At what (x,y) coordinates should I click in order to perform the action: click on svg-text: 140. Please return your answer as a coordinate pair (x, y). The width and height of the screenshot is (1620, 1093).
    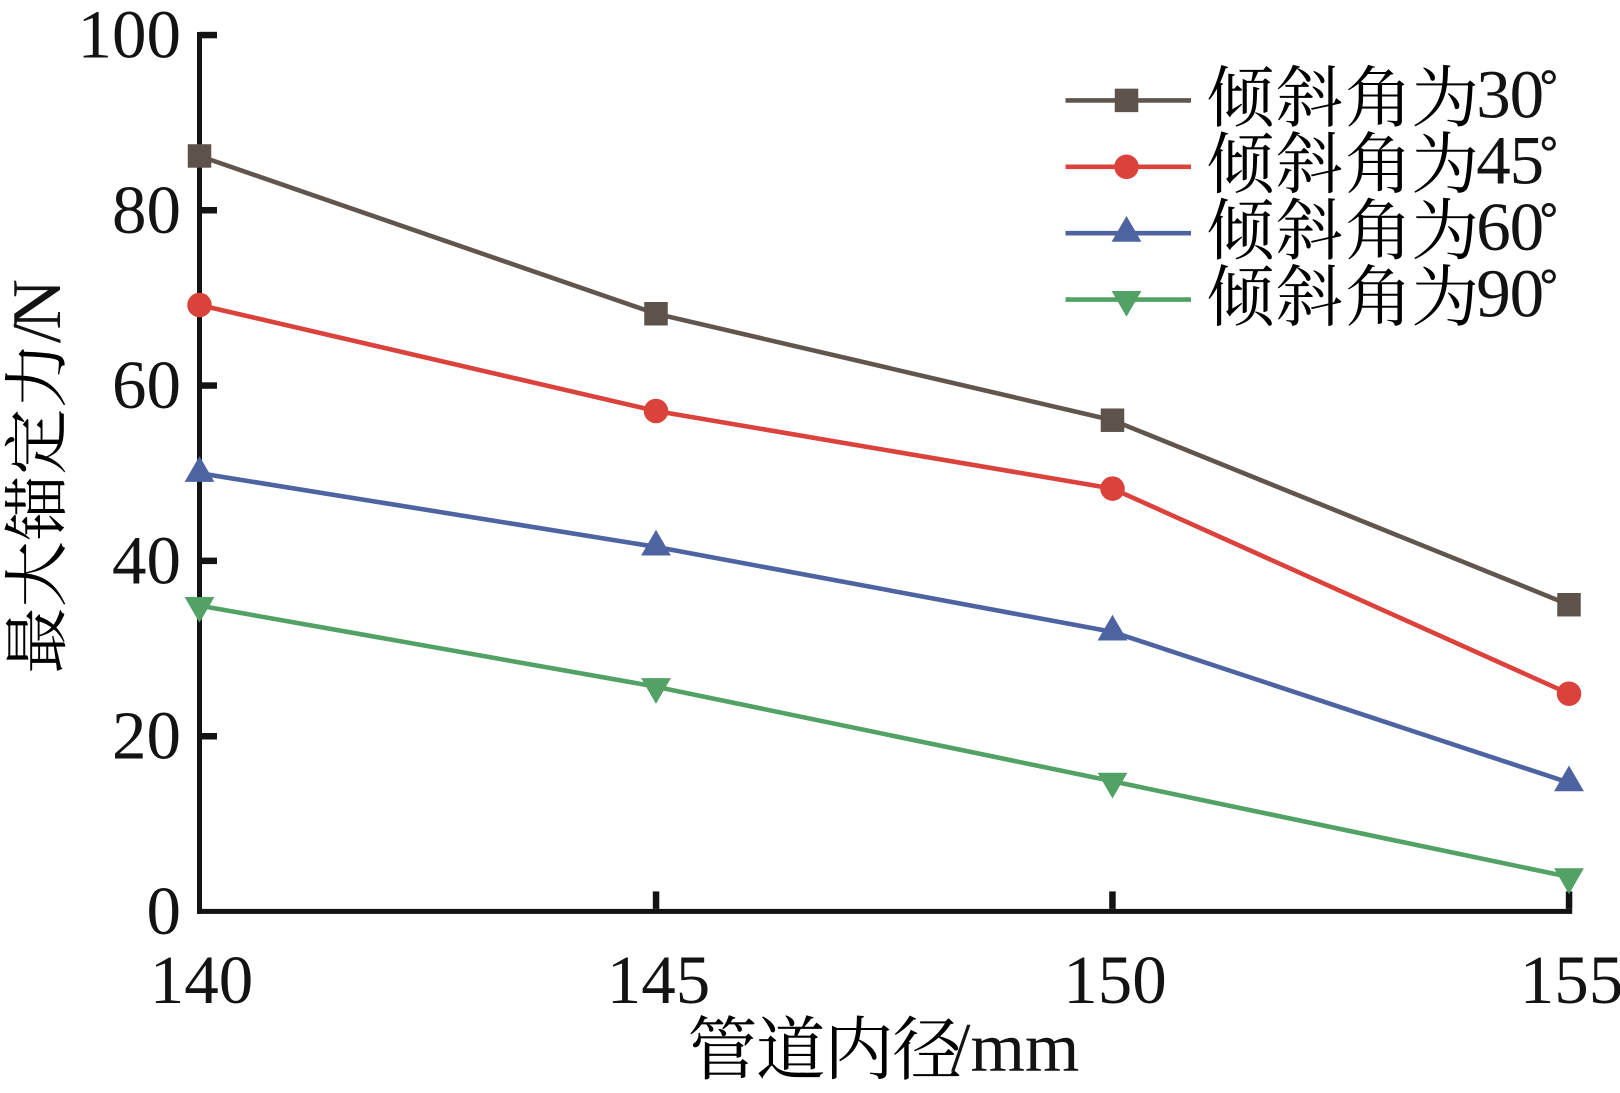
    Looking at the image, I should click on (202, 980).